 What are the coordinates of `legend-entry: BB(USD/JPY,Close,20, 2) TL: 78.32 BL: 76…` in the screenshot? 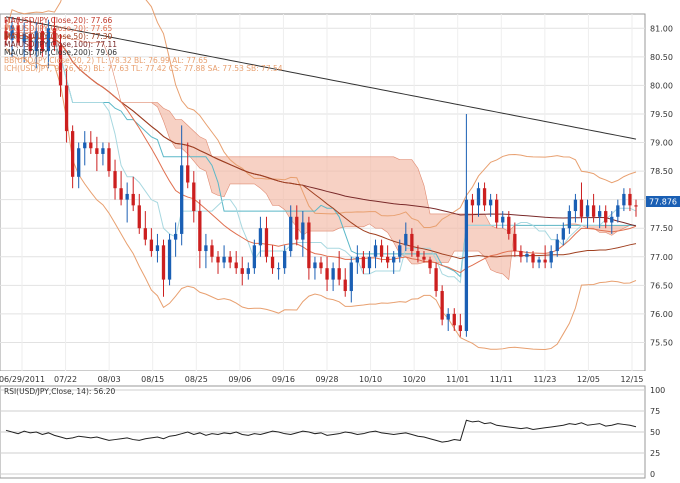 It's located at (106, 60).